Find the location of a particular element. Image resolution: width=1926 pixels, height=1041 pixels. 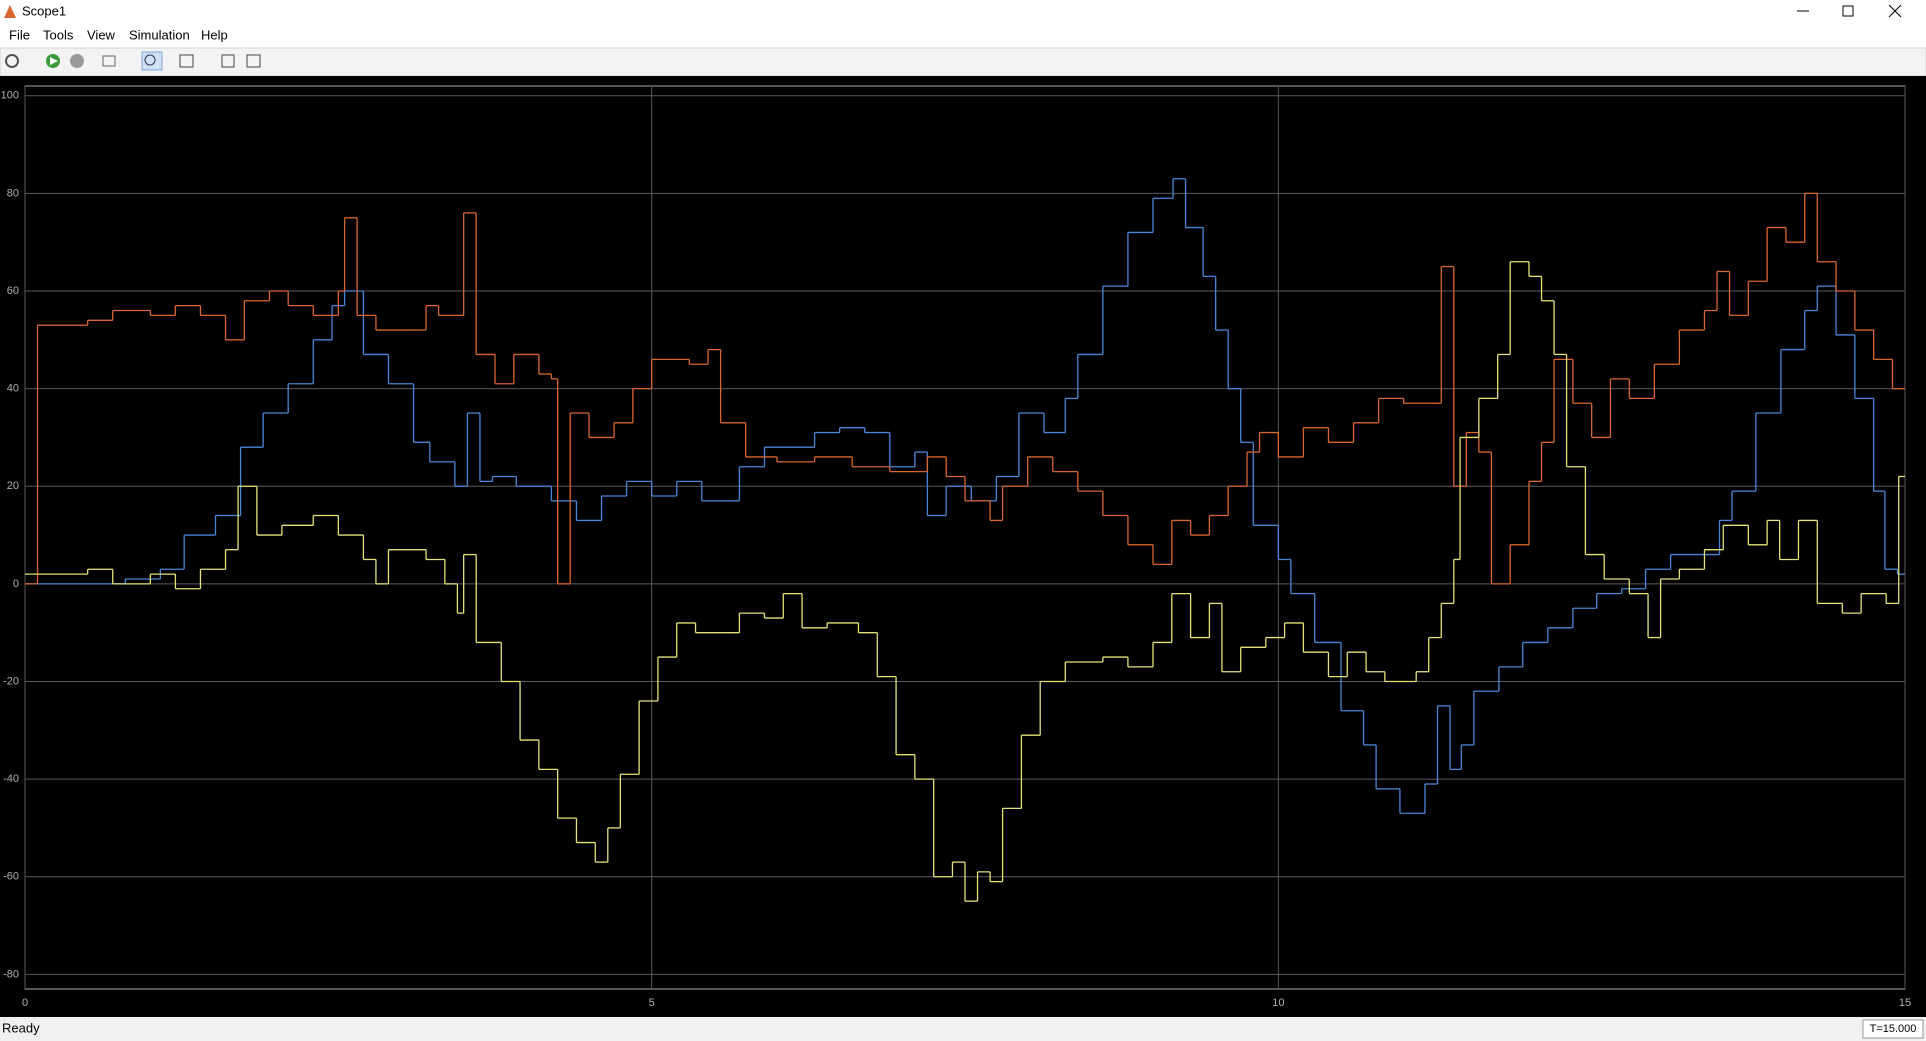

y-tick-label: -80 is located at coordinates (11, 974).